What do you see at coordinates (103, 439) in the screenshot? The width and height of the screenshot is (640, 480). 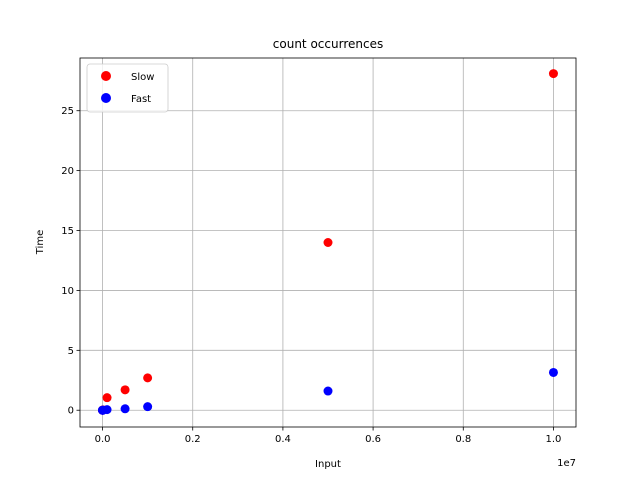 I see `x-tick-label: 0.0` at bounding box center [103, 439].